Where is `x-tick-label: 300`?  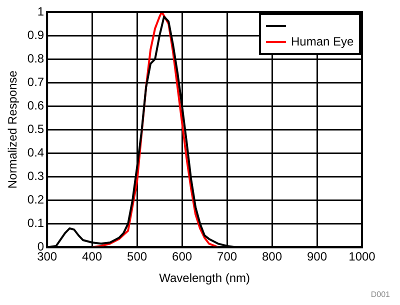 x-tick-label: 300 is located at coordinates (47, 257).